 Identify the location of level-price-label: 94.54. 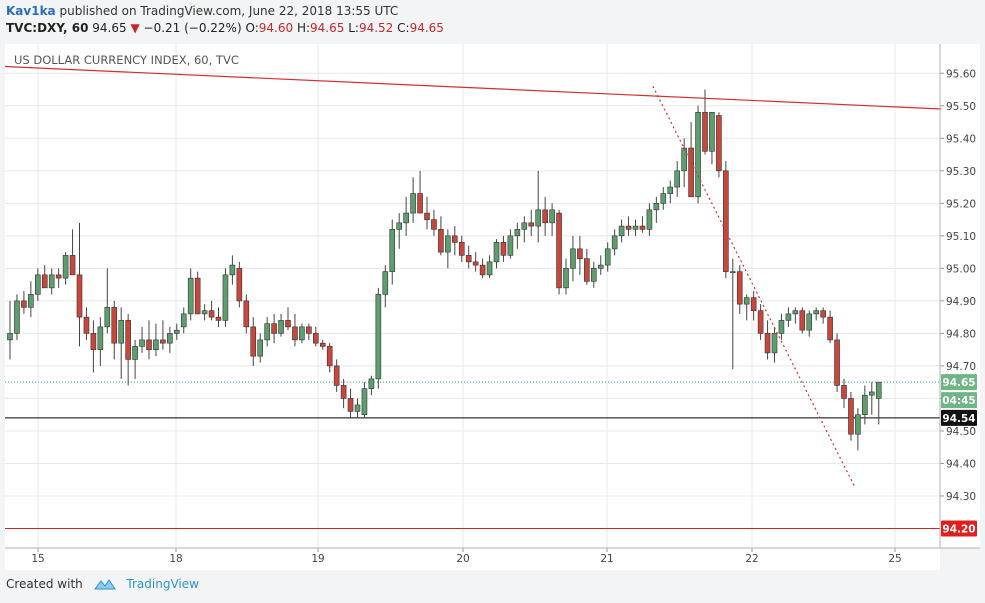
(958, 419).